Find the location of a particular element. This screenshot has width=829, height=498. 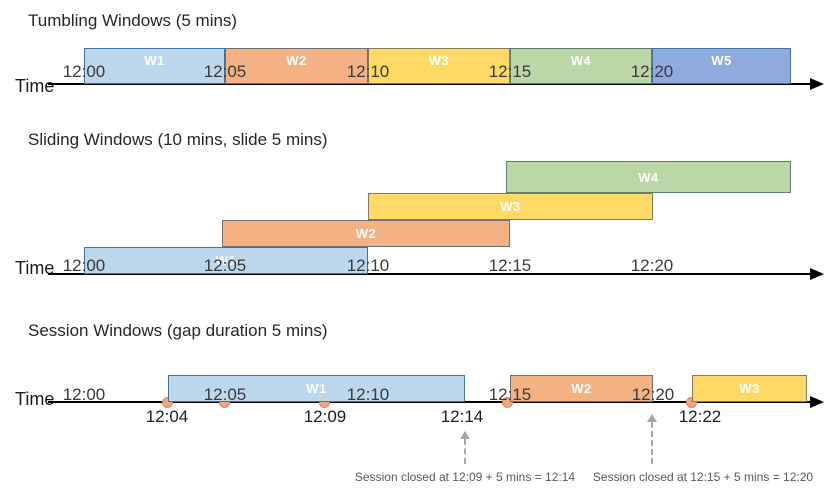

session-window-w2: W2 is located at coordinates (581, 388).